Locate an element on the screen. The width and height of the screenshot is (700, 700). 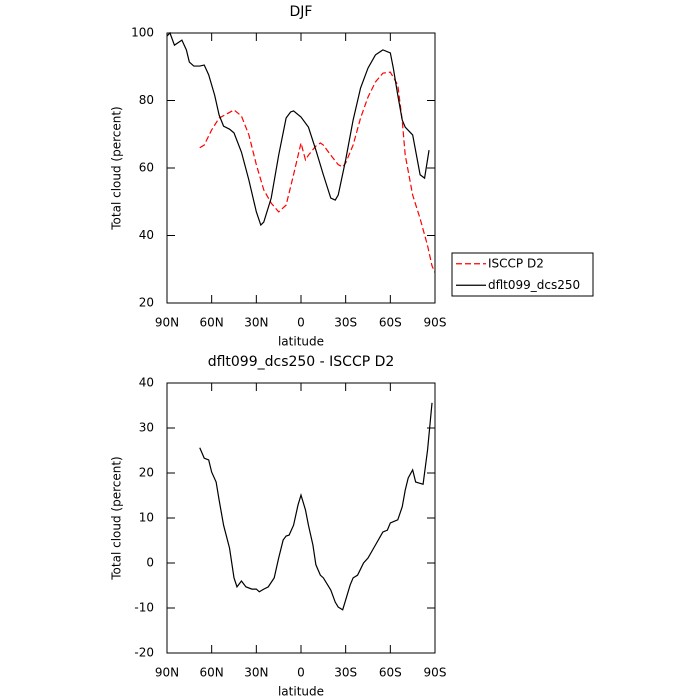
legend-label: dflt099_dcs250 is located at coordinates (534, 285).